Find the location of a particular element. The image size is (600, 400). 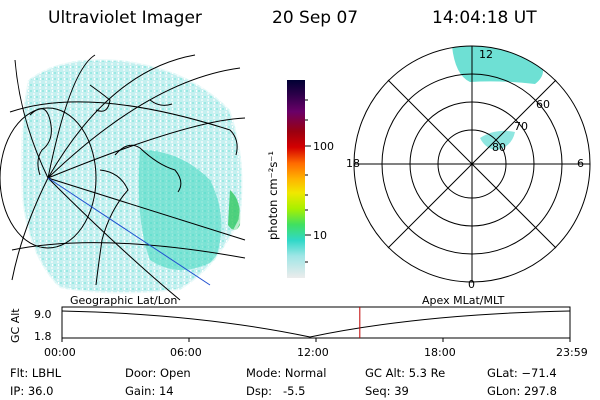

orbit-x-ticks is located at coordinates (316, 340).